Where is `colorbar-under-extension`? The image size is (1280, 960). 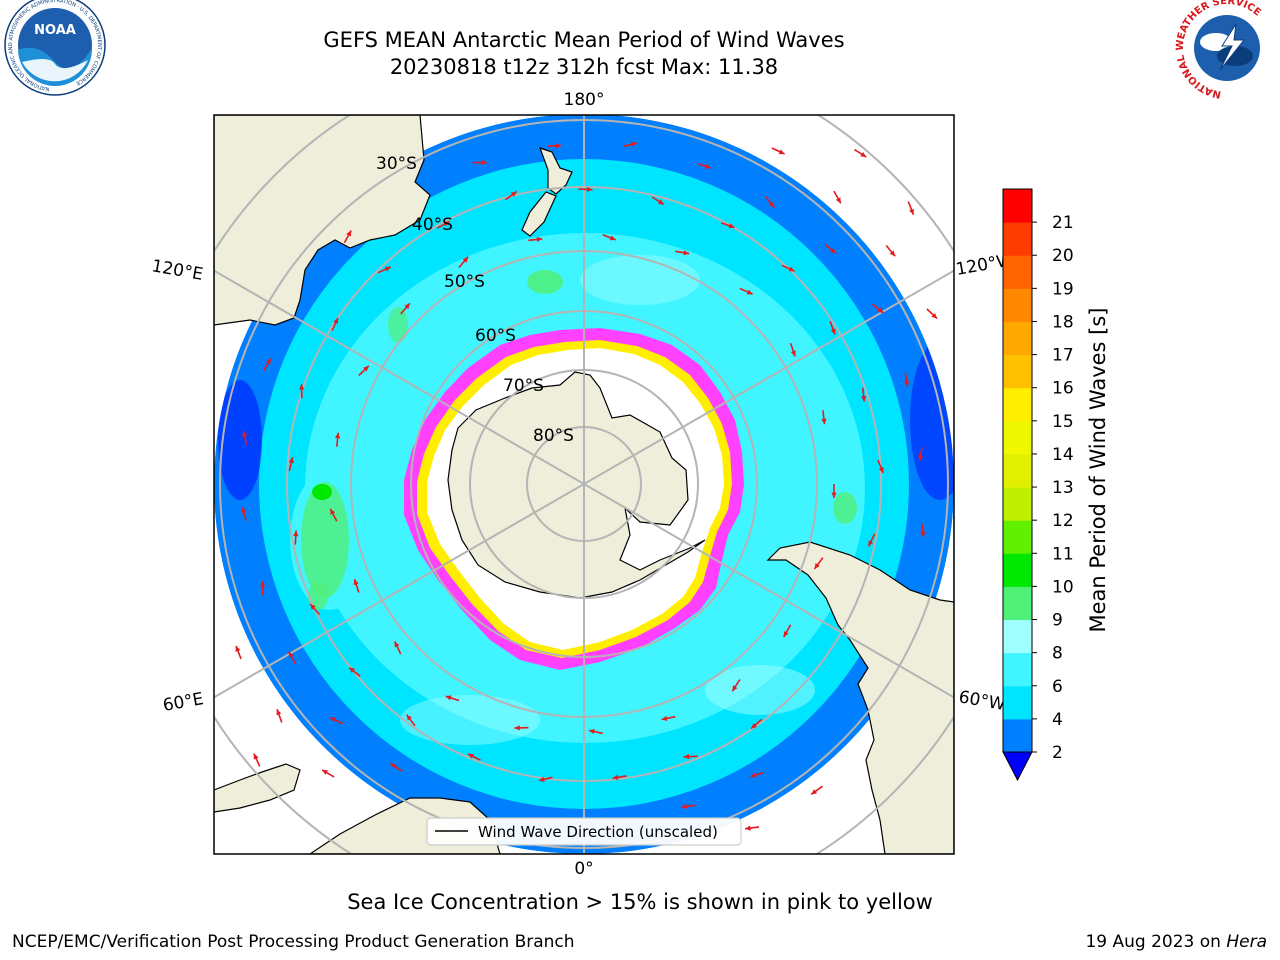
colorbar-under-extension is located at coordinates (1017, 766).